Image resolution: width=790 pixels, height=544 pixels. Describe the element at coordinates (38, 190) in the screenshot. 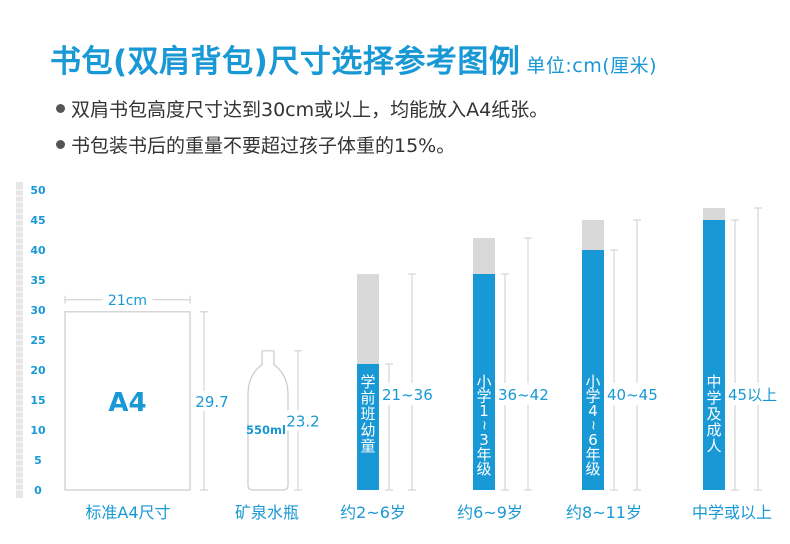

I see `y-tick-label: 50` at that location.